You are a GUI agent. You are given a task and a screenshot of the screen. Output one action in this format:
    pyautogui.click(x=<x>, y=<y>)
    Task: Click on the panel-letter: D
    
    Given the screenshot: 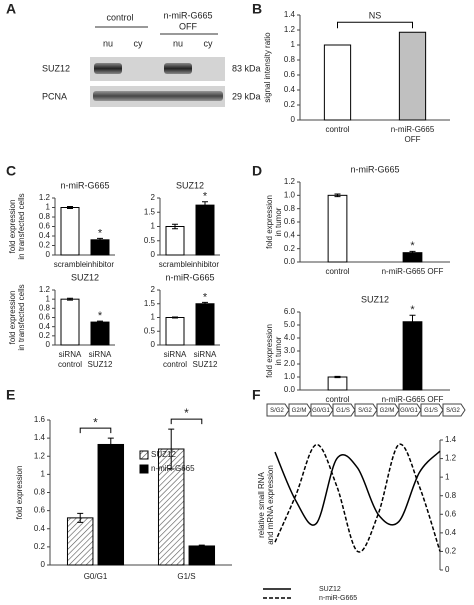 What is the action you would take?
    pyautogui.click(x=257, y=171)
    